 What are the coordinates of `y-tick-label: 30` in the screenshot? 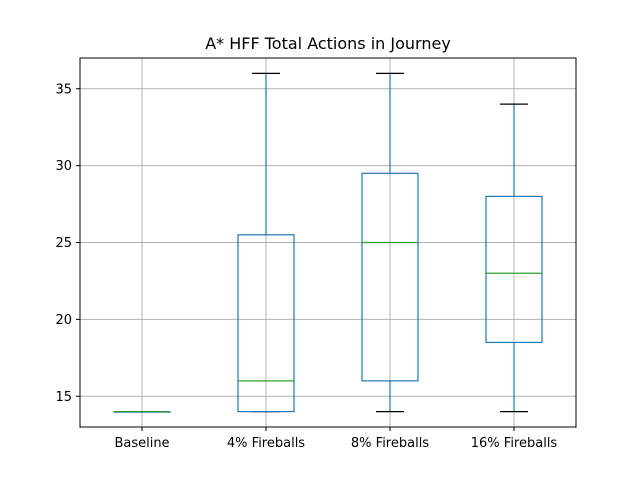 It's located at (63, 166).